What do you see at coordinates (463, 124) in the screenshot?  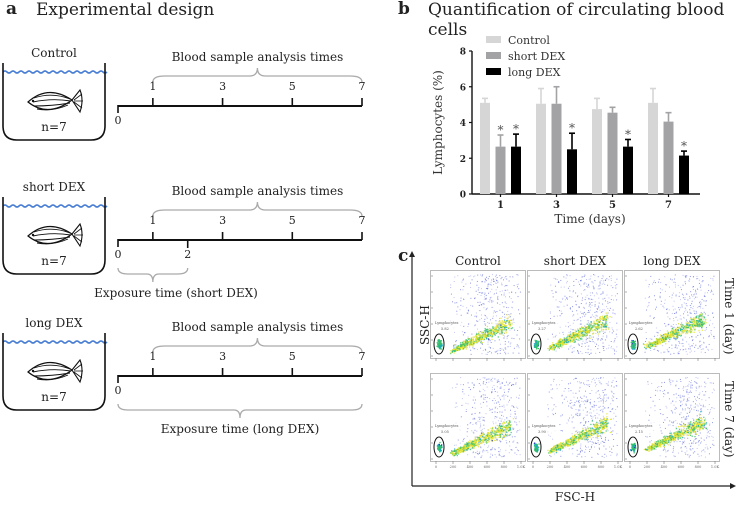 I see `y-tick-label: 4` at bounding box center [463, 124].